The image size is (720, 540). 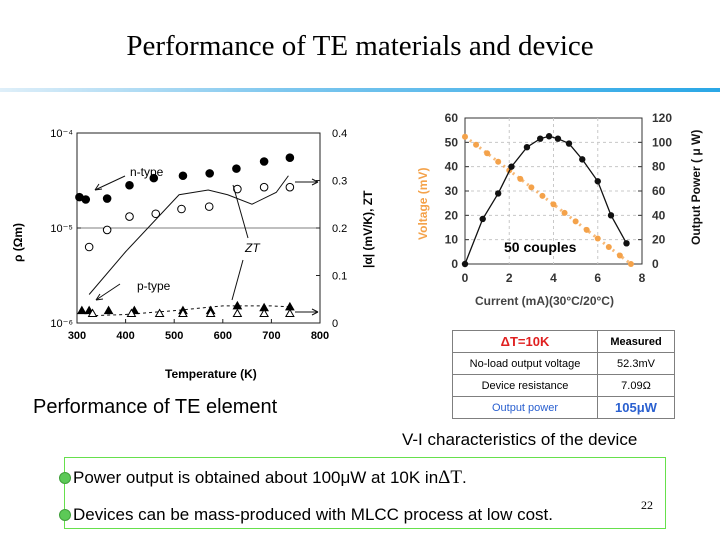 I want to click on left-x-axis-title: Temperature (K), so click(x=211, y=374).